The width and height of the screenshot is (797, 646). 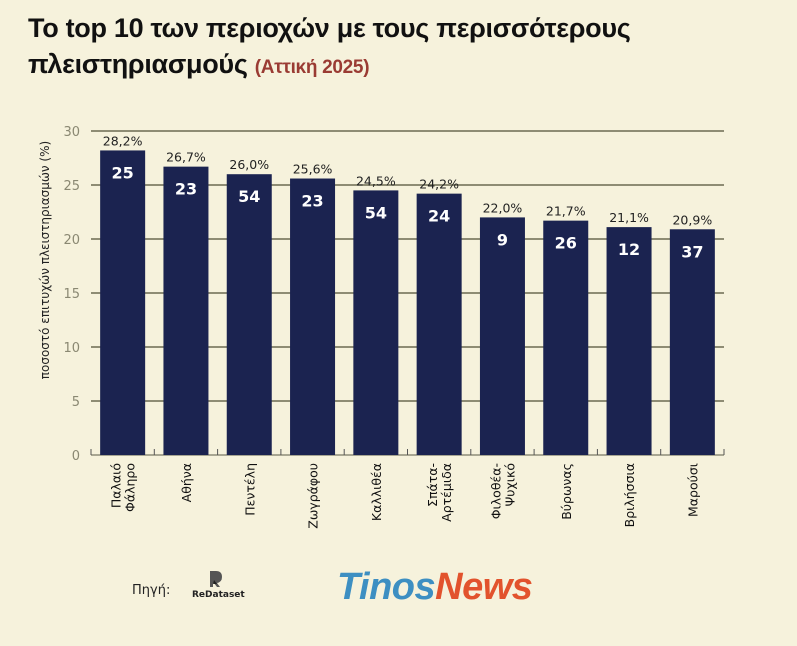 I want to click on x-tick-label: Βριλήσσια, so click(x=629, y=495).